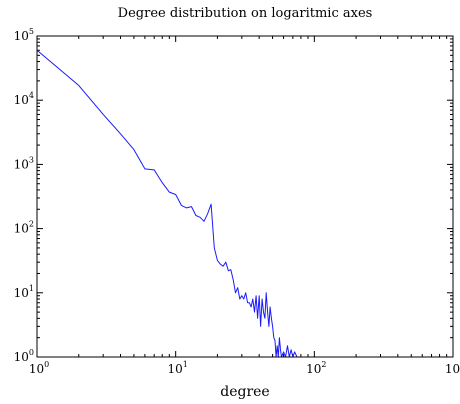 The image size is (460, 404). I want to click on y-tick-label: 10⁵, so click(24, 35).